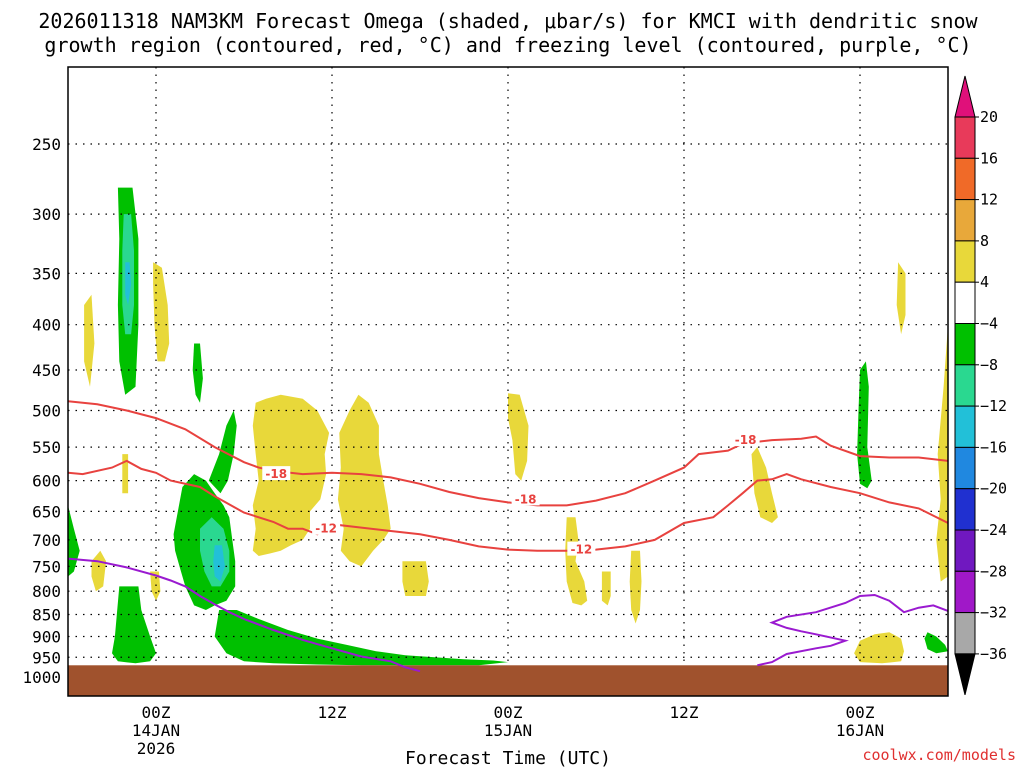 The image size is (1024, 768). I want to click on y-tick-450: 450, so click(46, 370).